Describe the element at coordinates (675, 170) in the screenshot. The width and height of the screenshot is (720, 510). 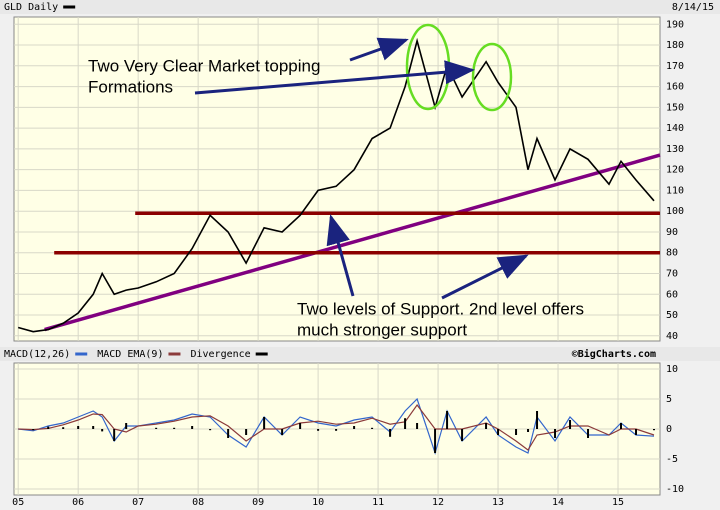
I see `y-tick-label: 120` at that location.